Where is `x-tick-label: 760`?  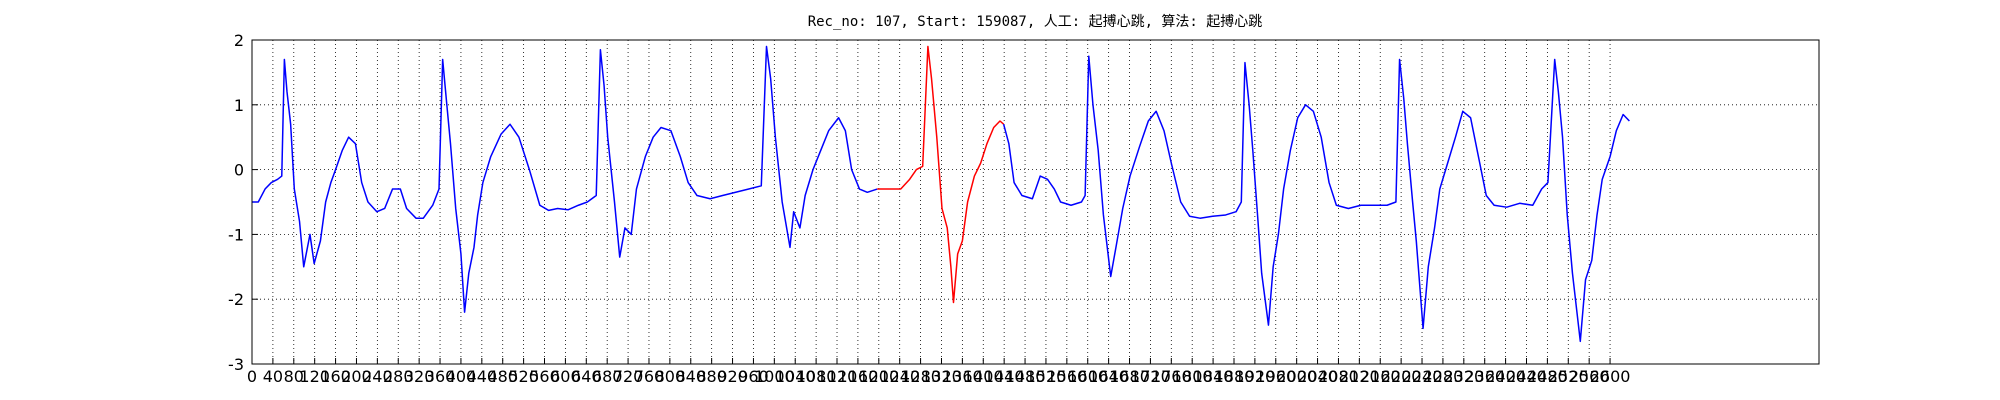
x-tick-label: 760 is located at coordinates (649, 376).